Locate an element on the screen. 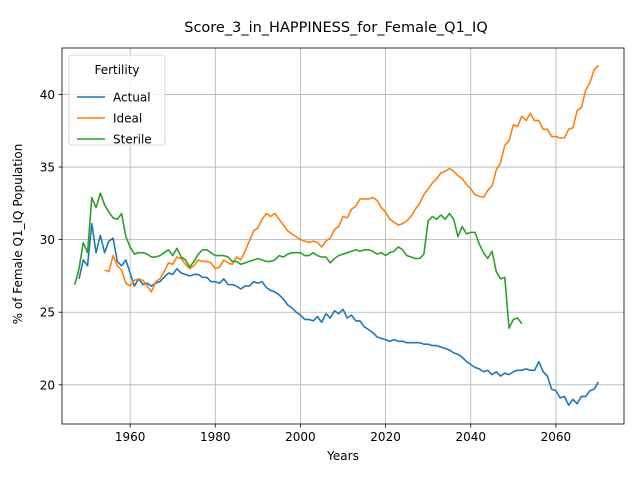 The width and height of the screenshot is (640, 480). legend-title: Fertility is located at coordinates (116, 70).